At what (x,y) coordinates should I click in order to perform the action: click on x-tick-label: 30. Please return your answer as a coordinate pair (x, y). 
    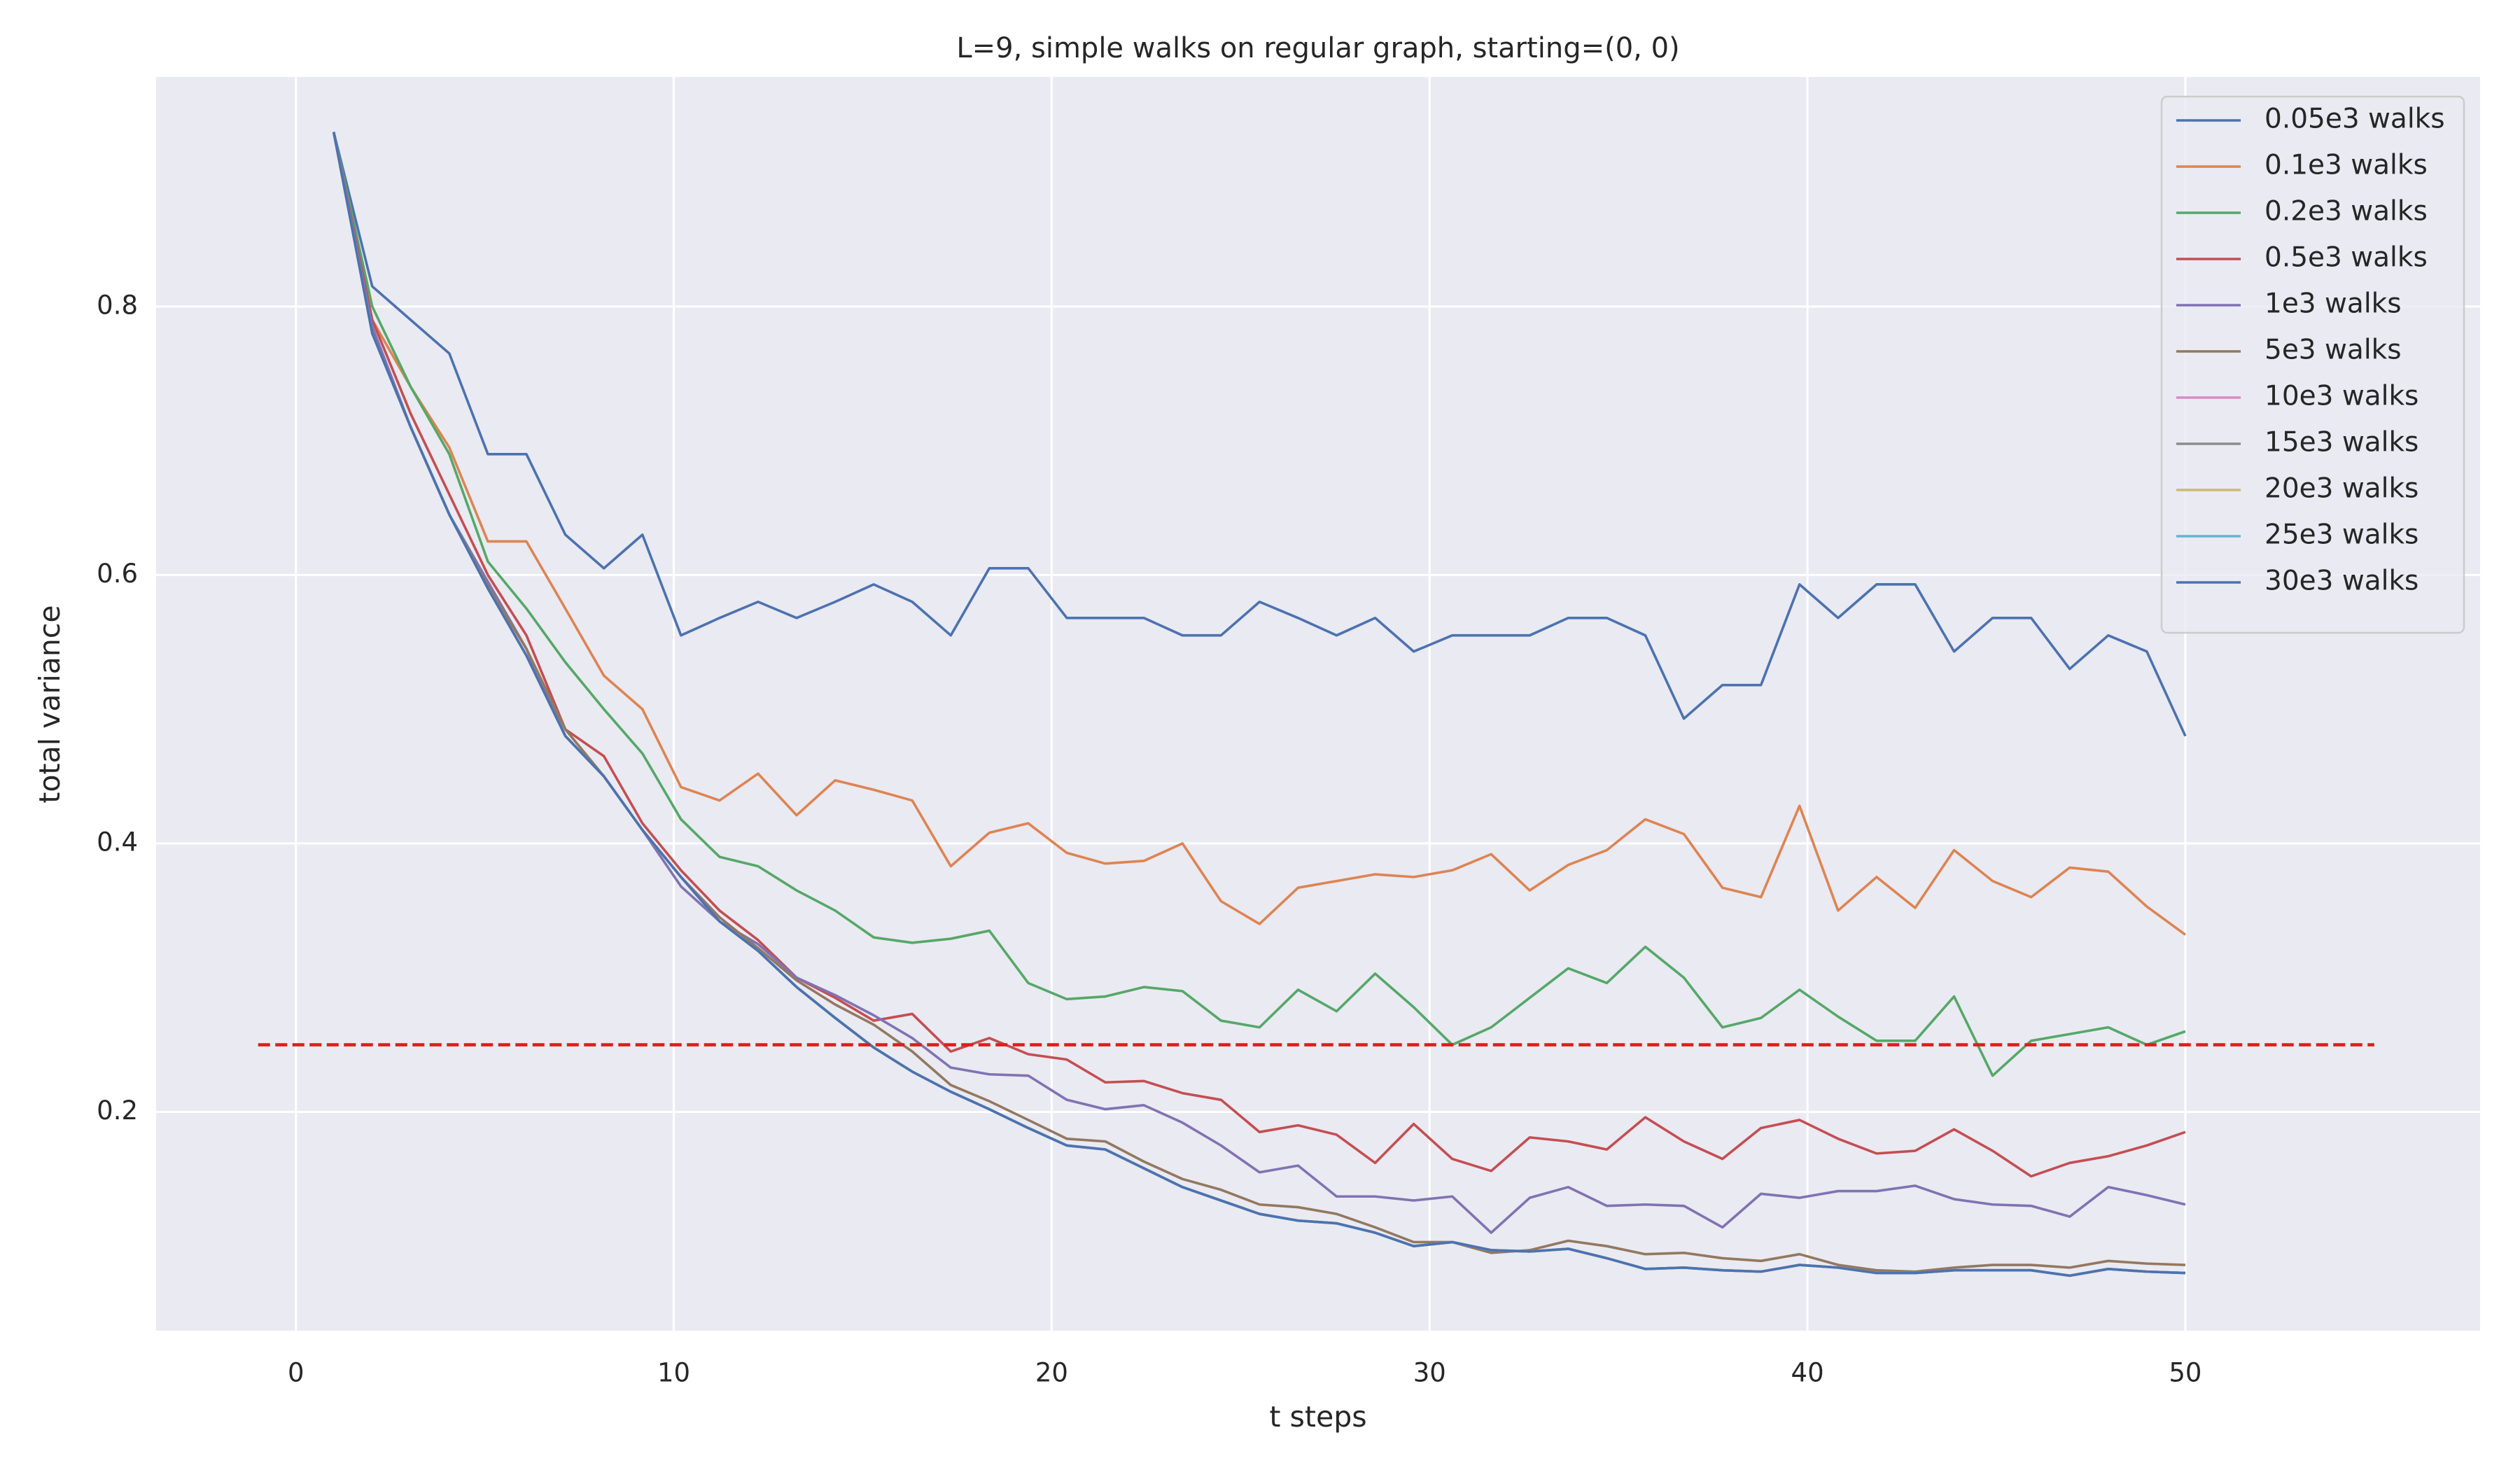
    Looking at the image, I should click on (1429, 1373).